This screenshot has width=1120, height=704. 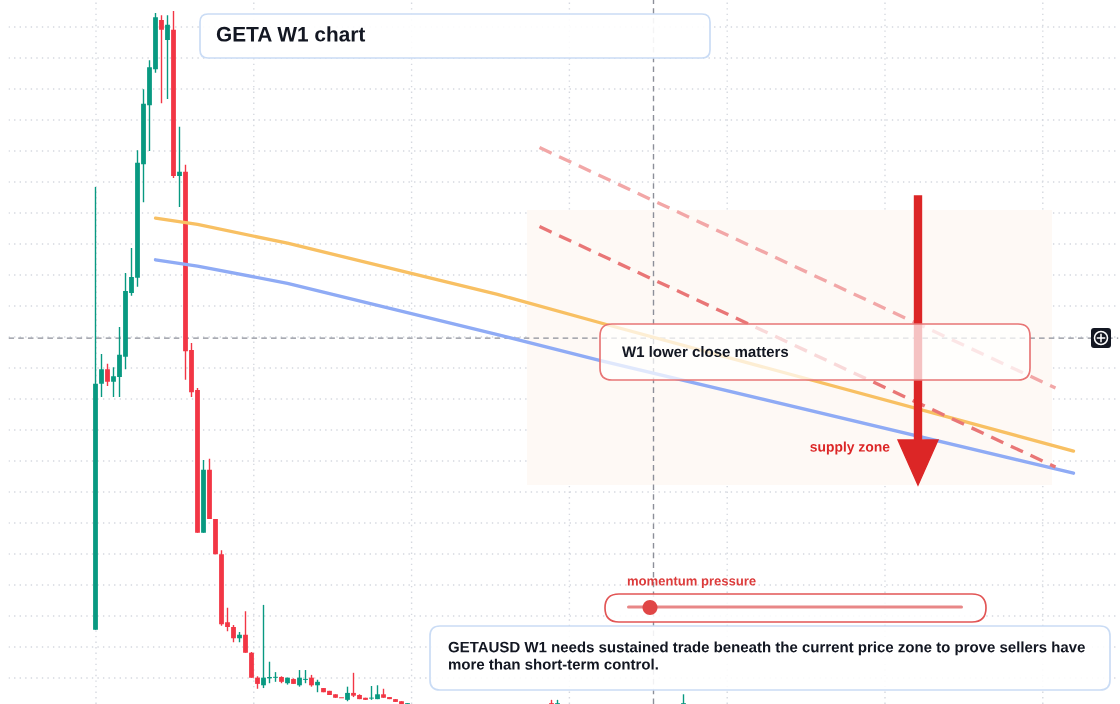 I want to click on annotation: momentum pressure, so click(x=691, y=582).